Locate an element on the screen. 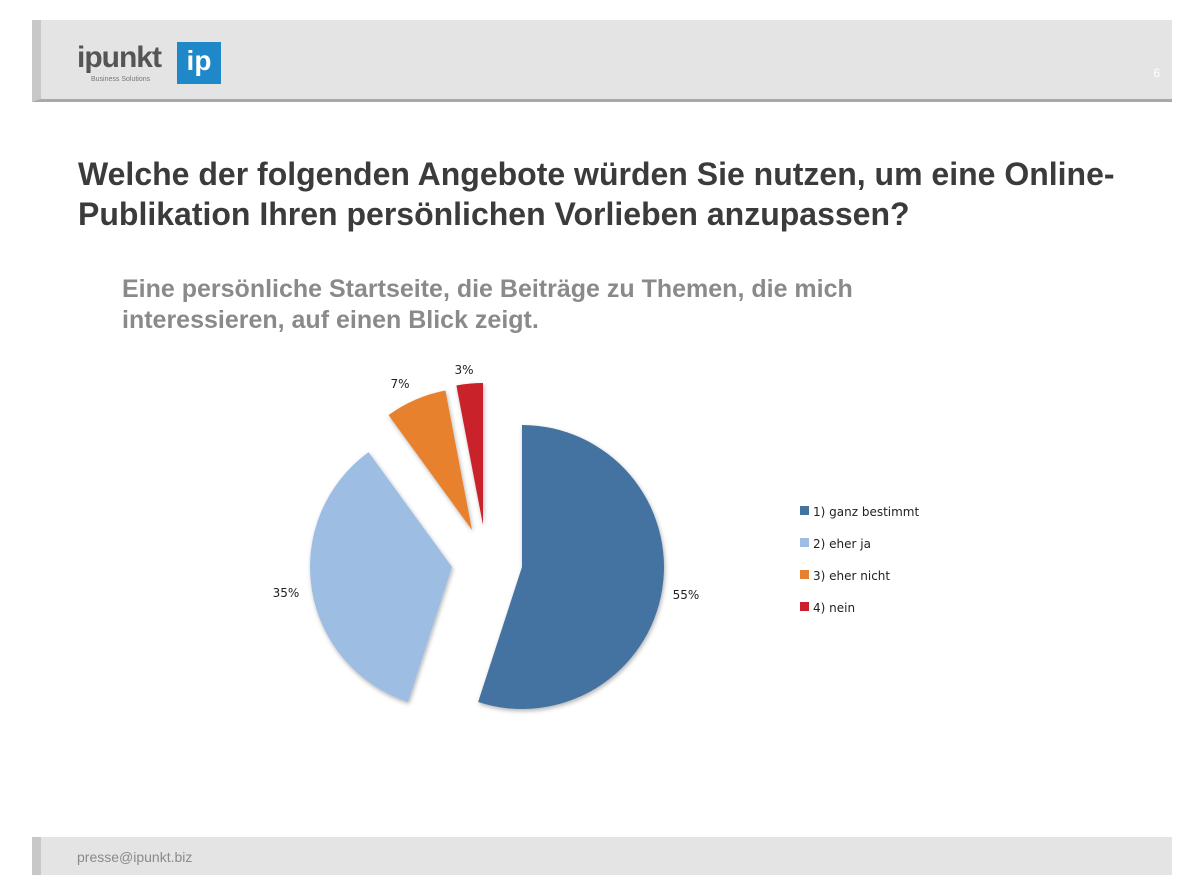 This screenshot has height=891, width=1200. logo-text: ipunkt is located at coordinates (119, 57).